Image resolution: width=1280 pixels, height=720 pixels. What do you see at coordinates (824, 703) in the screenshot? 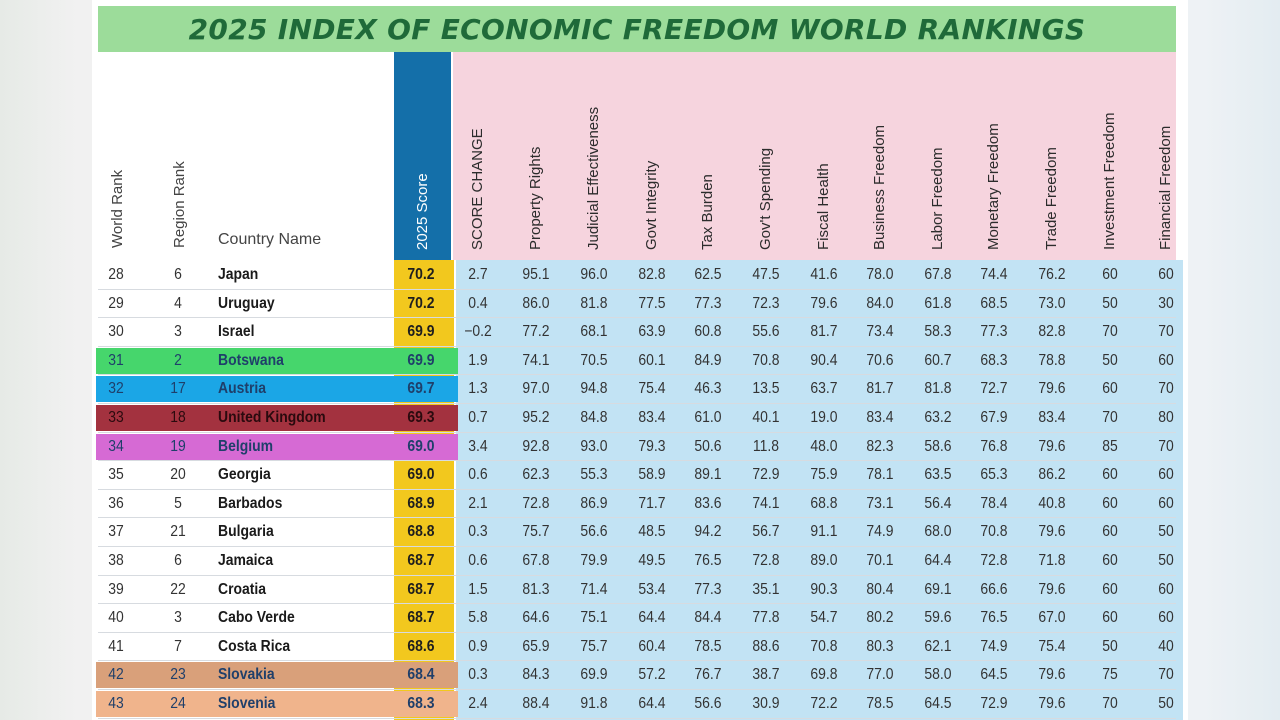
I see `indicator-value-cell: 72.2` at bounding box center [824, 703].